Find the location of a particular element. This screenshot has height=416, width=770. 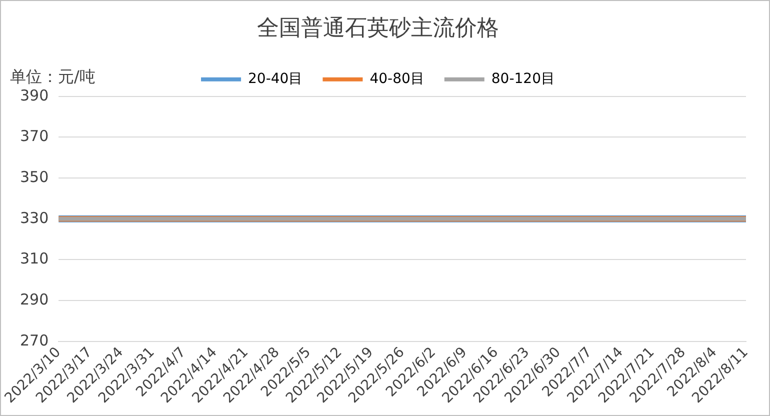

legend-label: 40-80目 is located at coordinates (397, 79).